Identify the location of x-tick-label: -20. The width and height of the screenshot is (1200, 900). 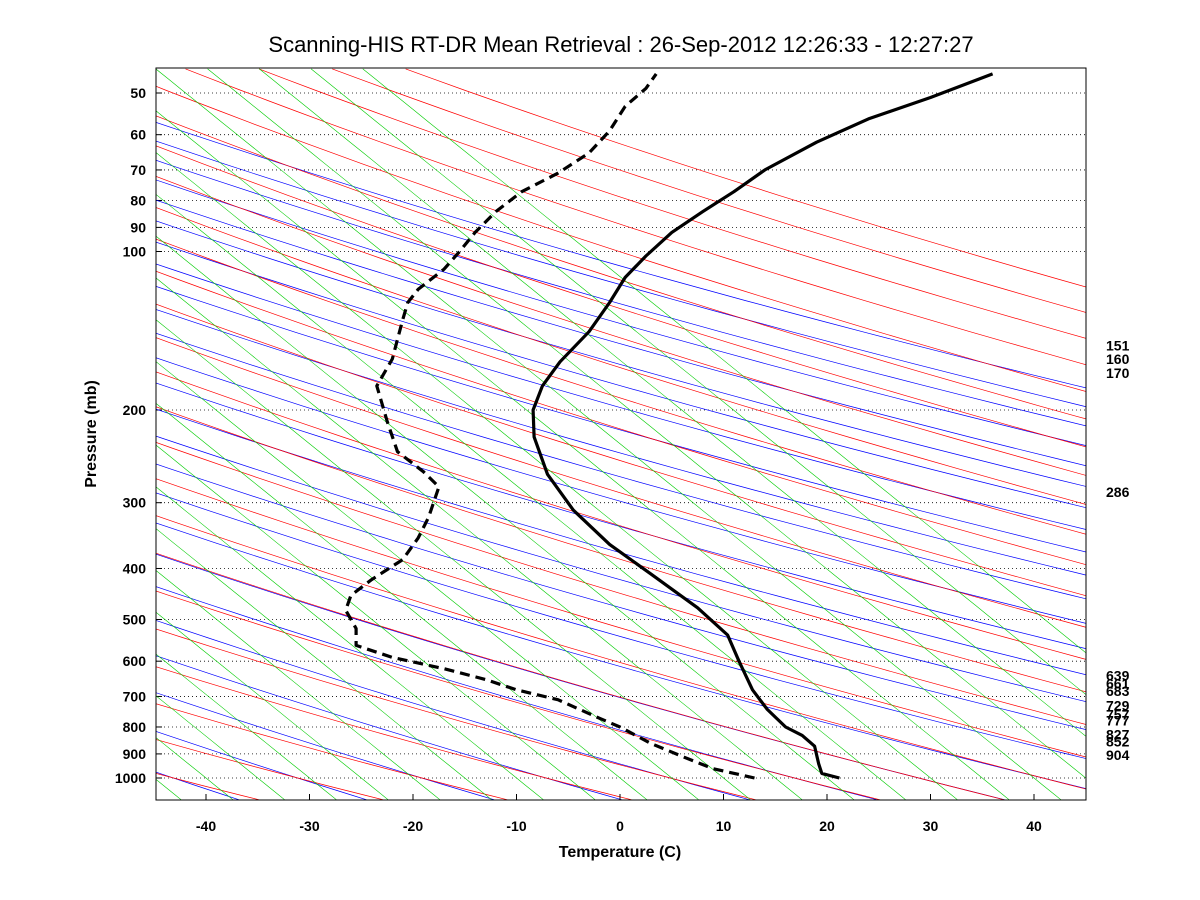
(413, 826).